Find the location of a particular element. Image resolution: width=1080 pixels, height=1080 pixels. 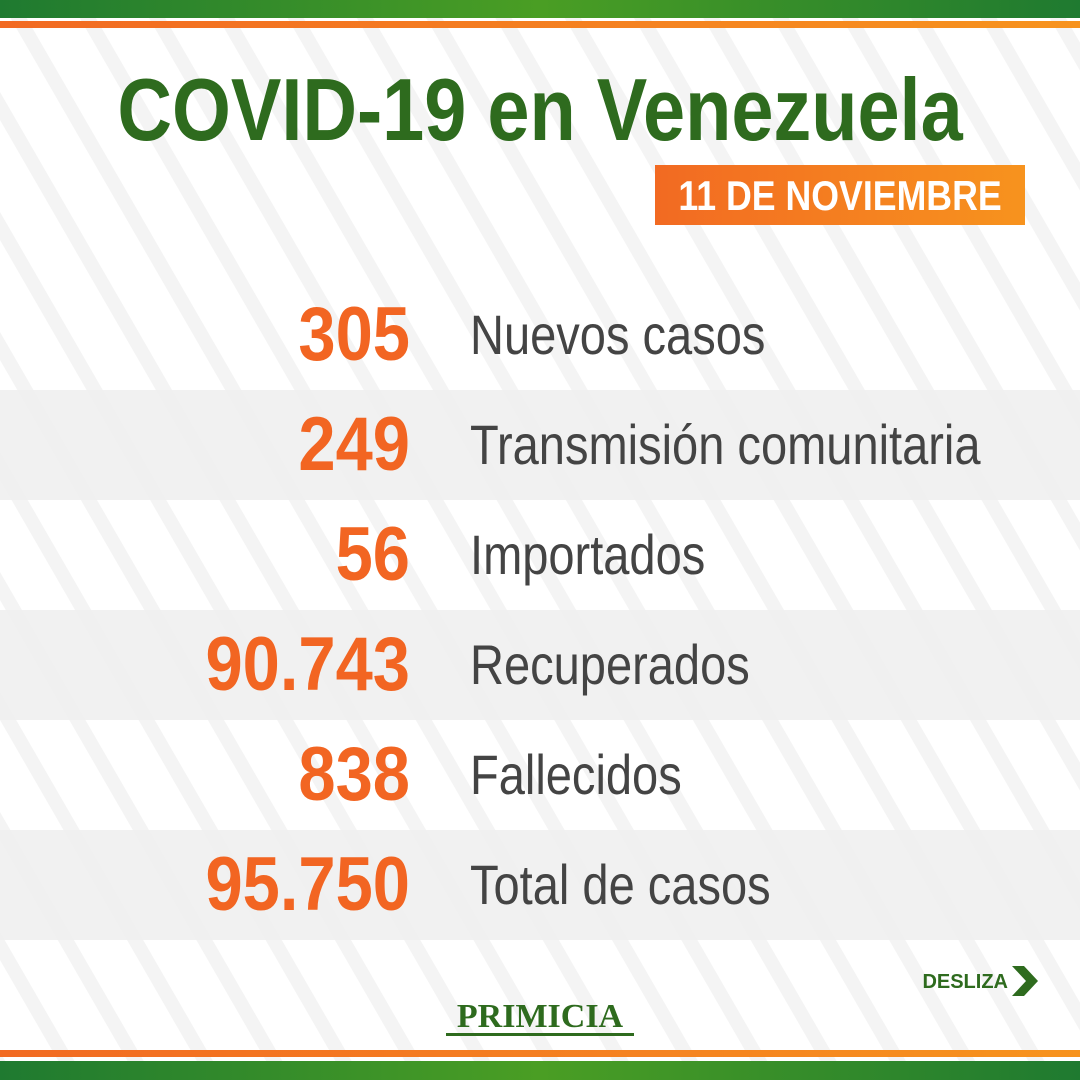

title: COVID-19 en Venezuela is located at coordinates (540, 111).